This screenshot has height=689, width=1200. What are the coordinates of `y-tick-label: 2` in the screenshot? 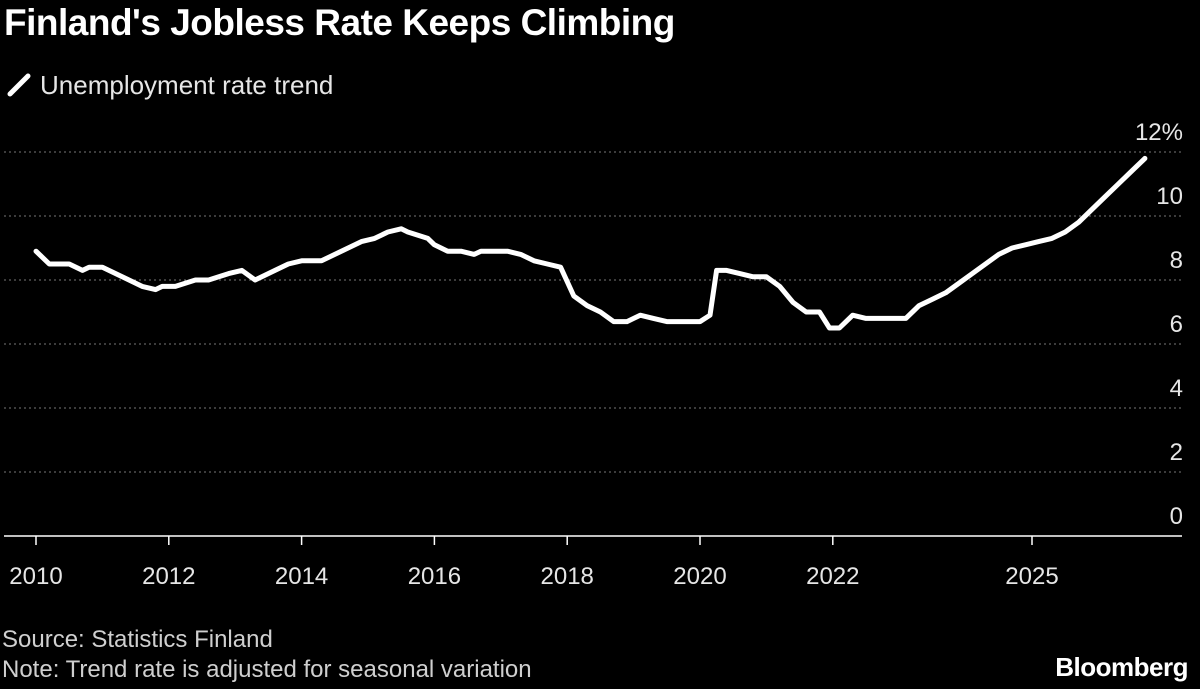 It's located at (1176, 452).